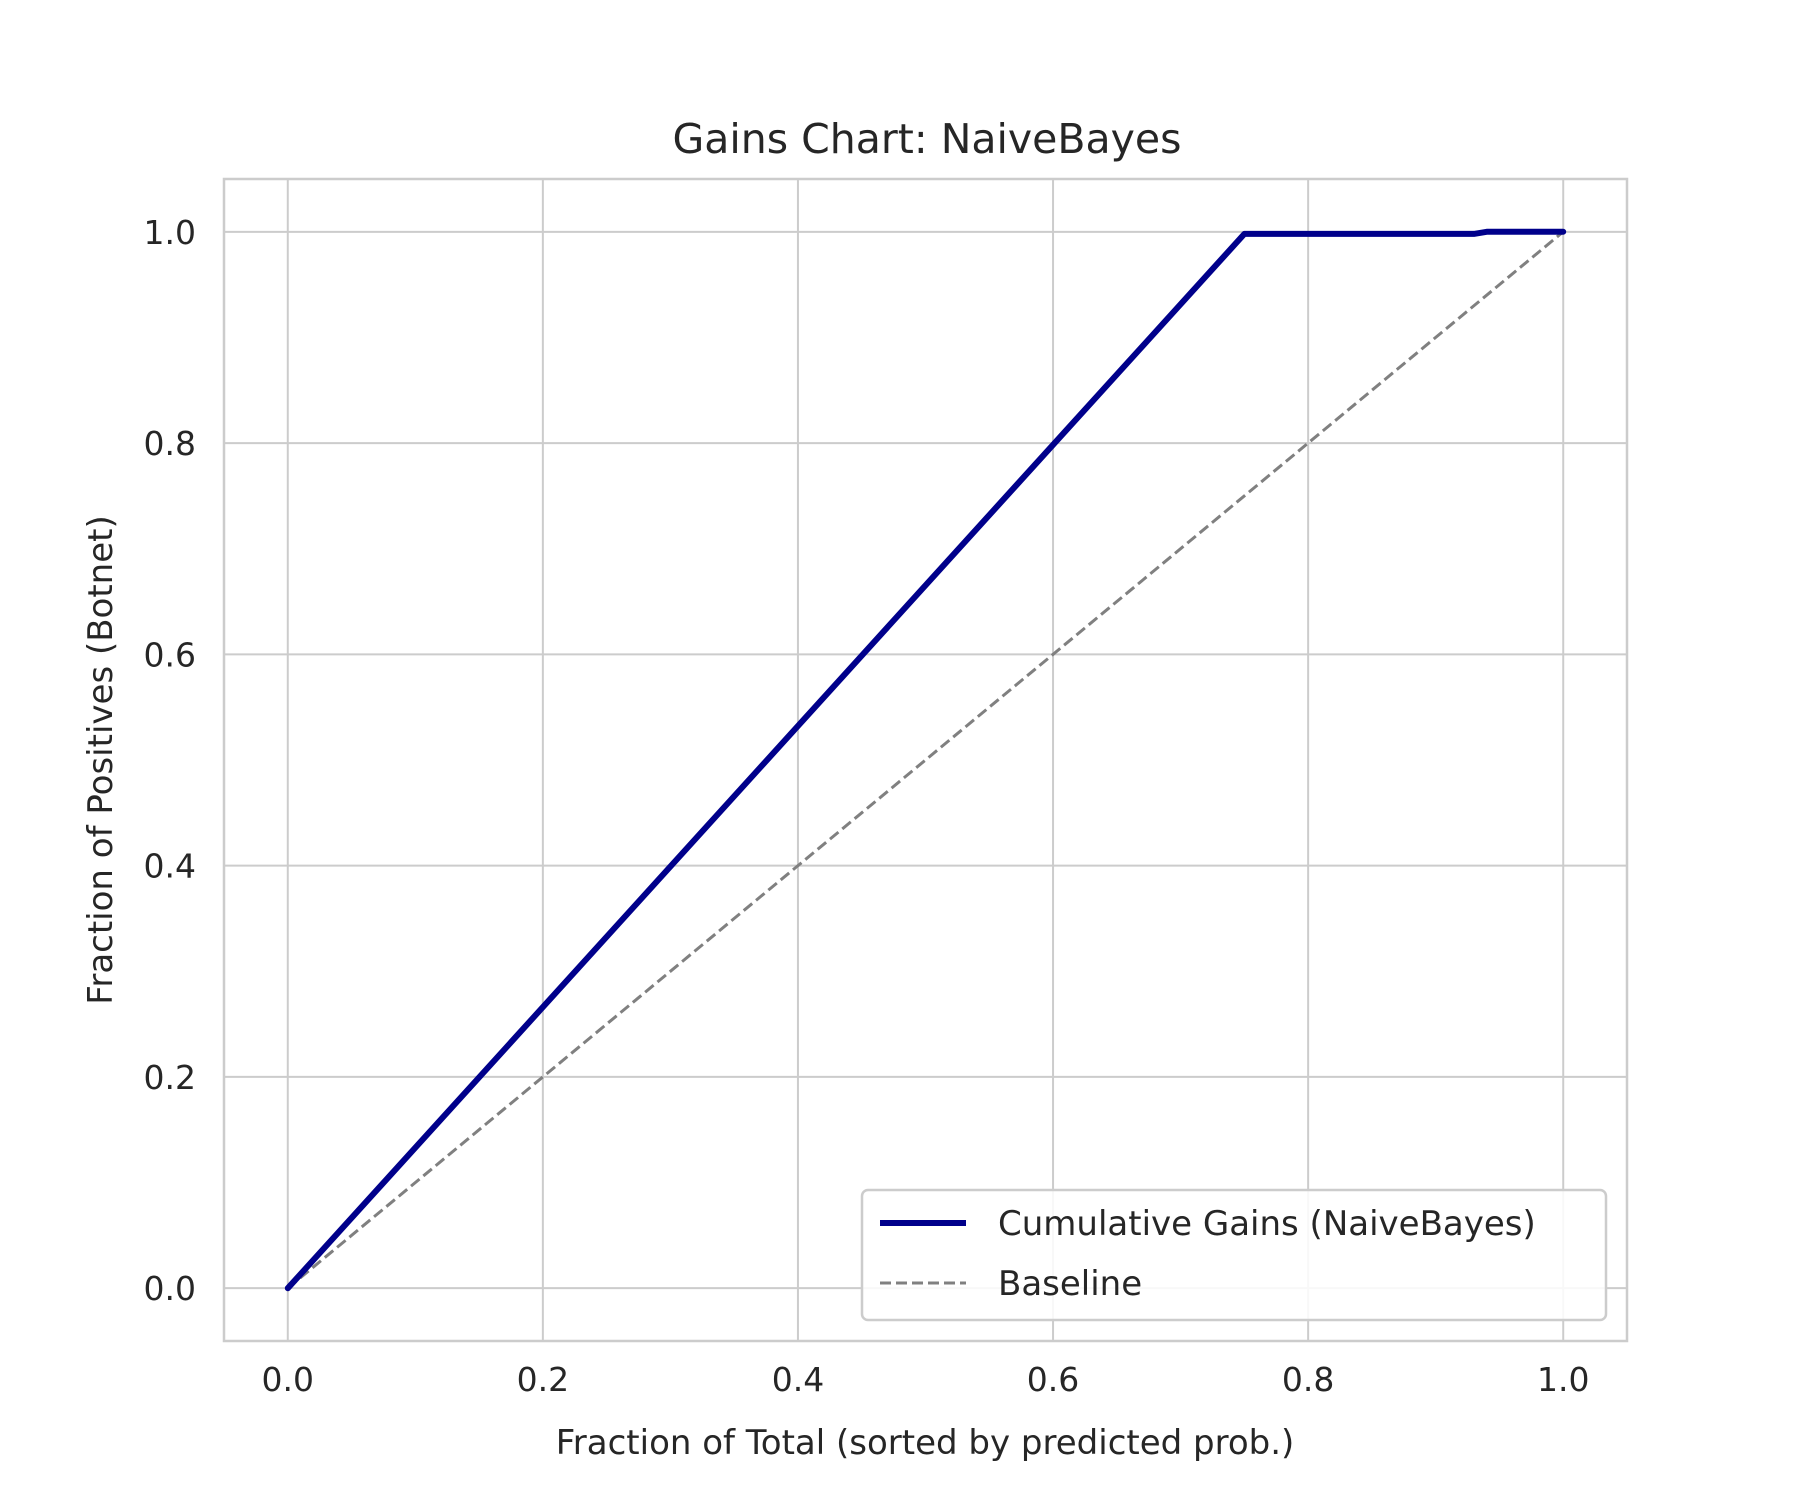 The width and height of the screenshot is (1800, 1500). Describe the element at coordinates (170, 866) in the screenshot. I see `y-tick-label-2: 0.4` at that location.